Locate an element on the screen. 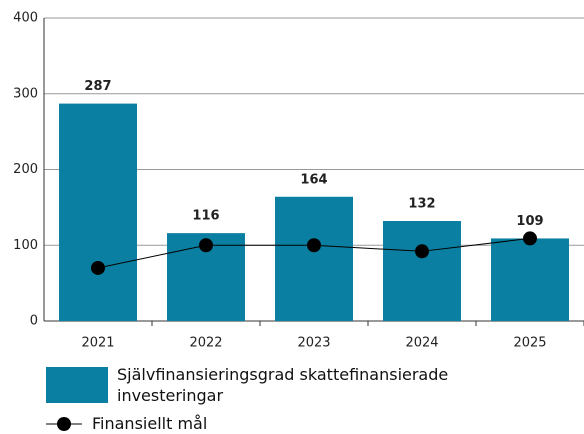 The height and width of the screenshot is (434, 584). x-tick-label: 2021 is located at coordinates (97, 343).